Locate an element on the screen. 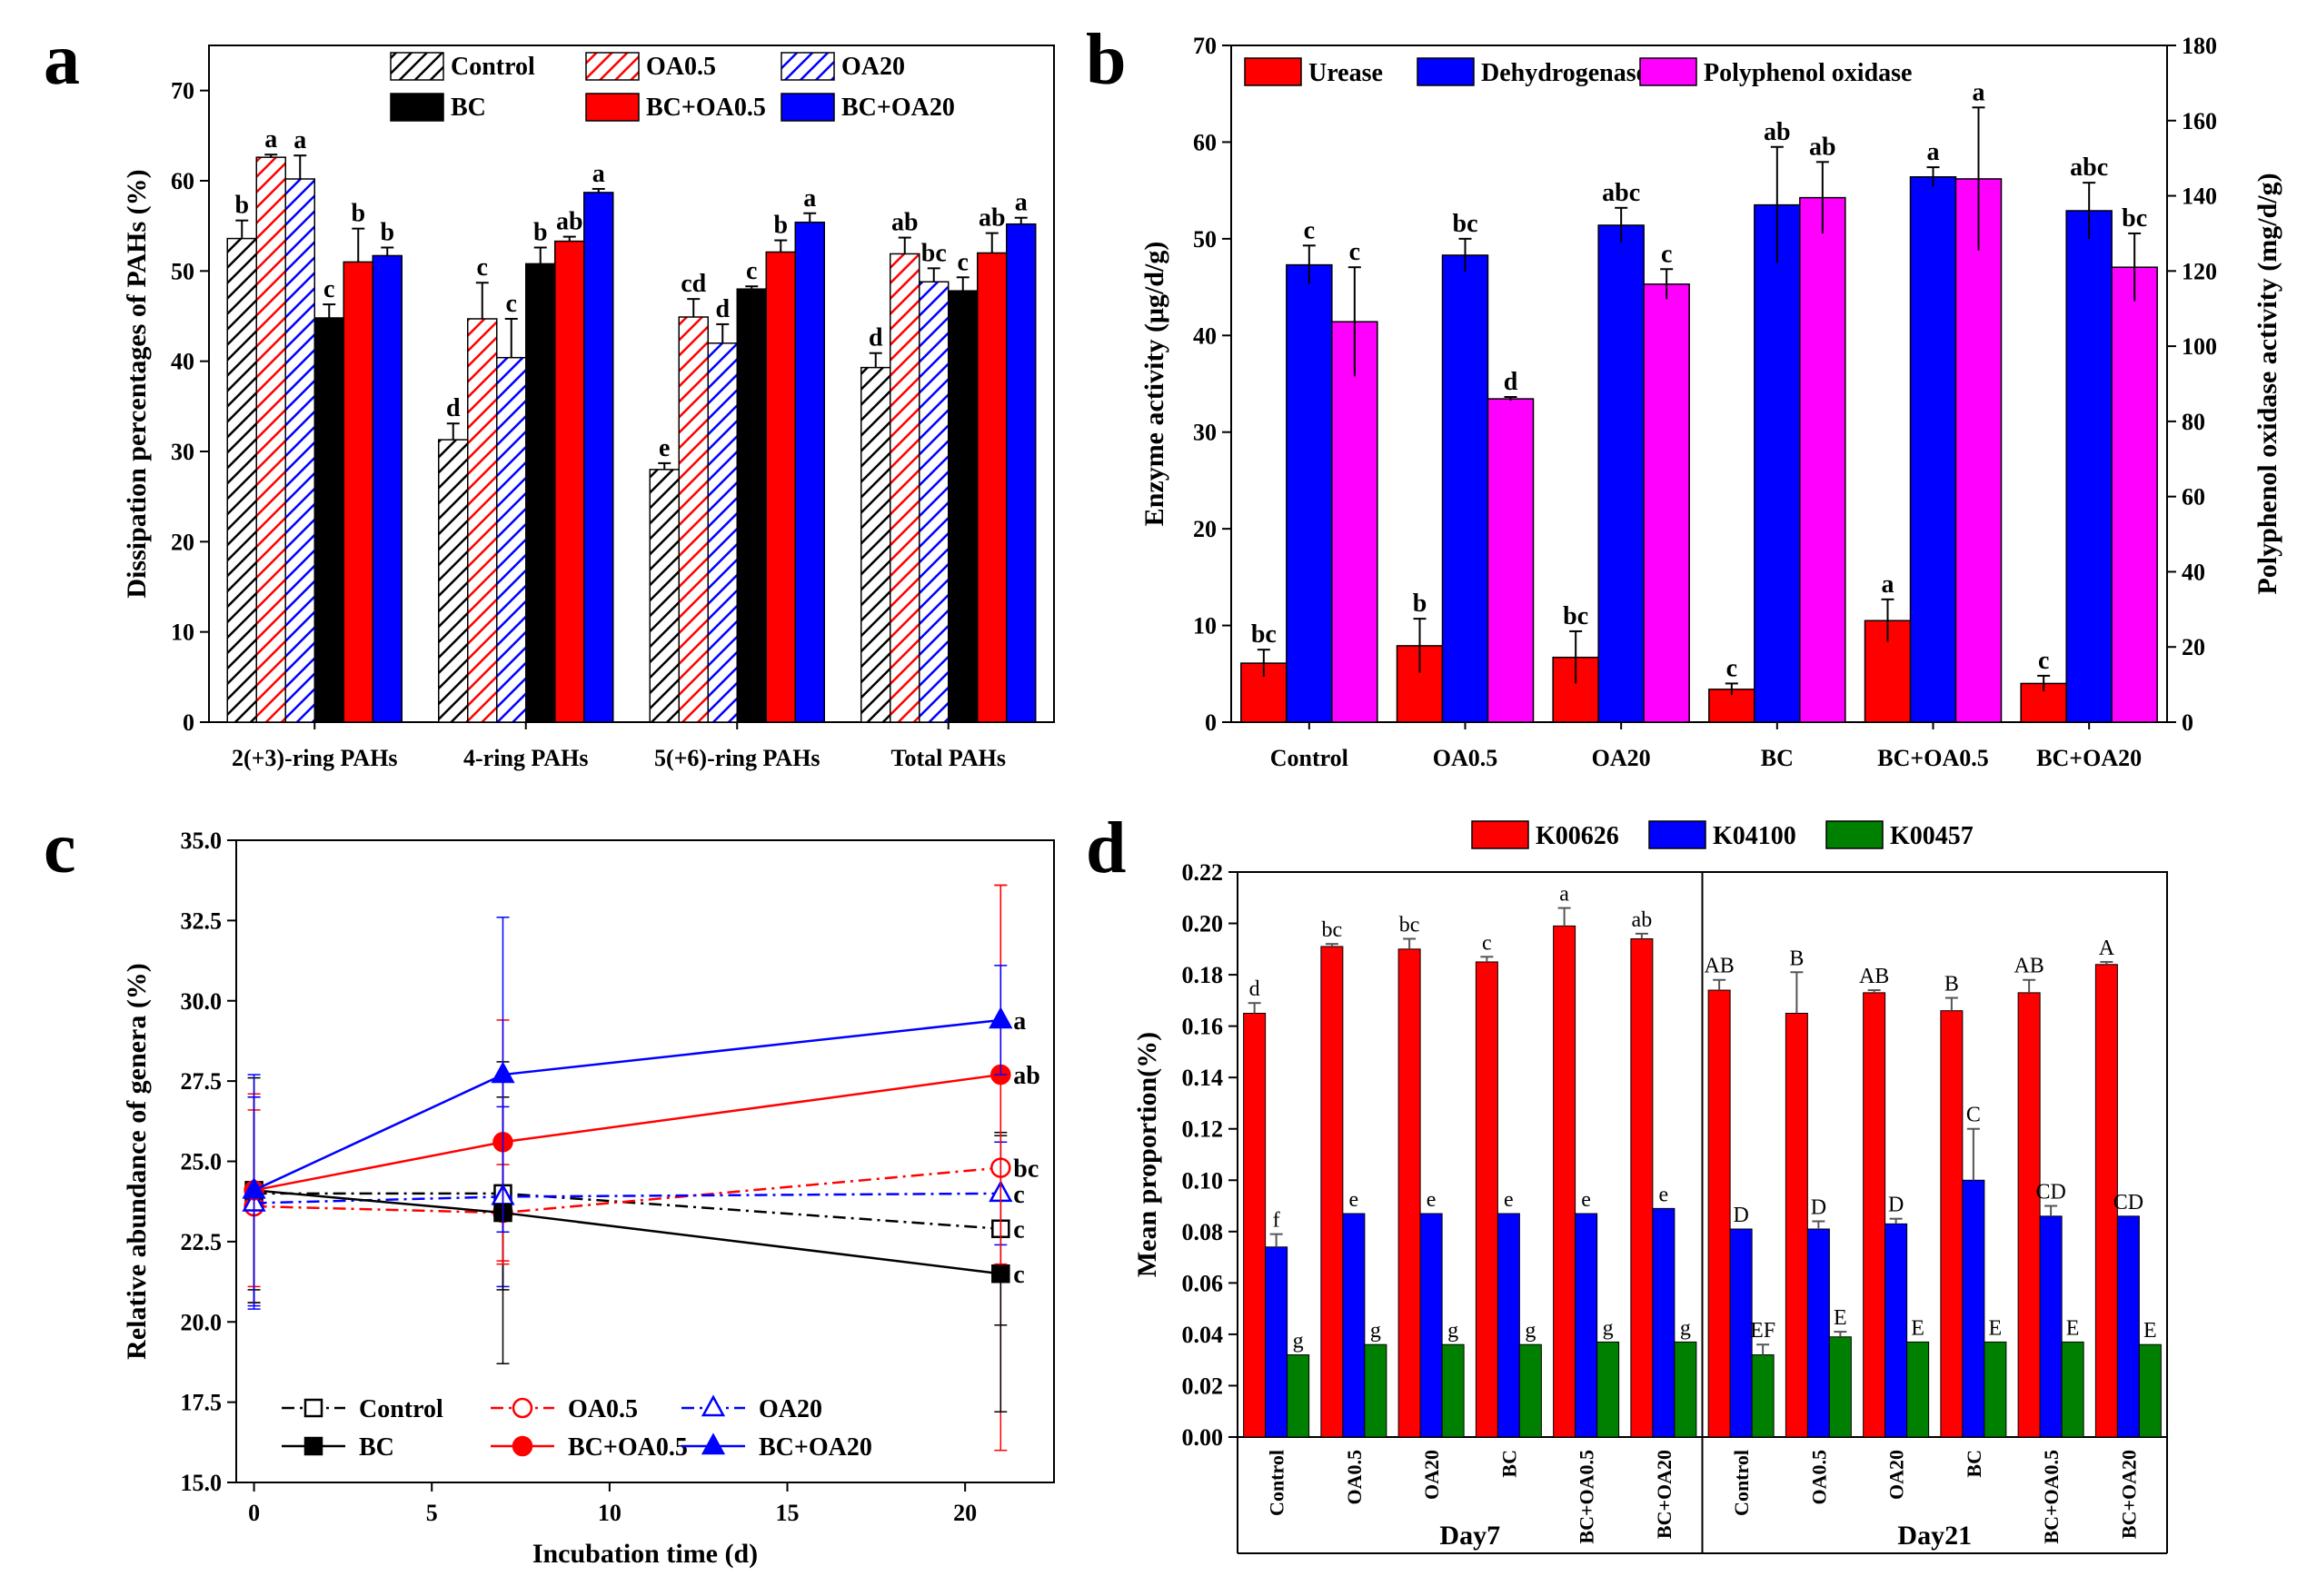 This screenshot has height=1596, width=2307. y-tick-label: 32.5 is located at coordinates (202, 920).